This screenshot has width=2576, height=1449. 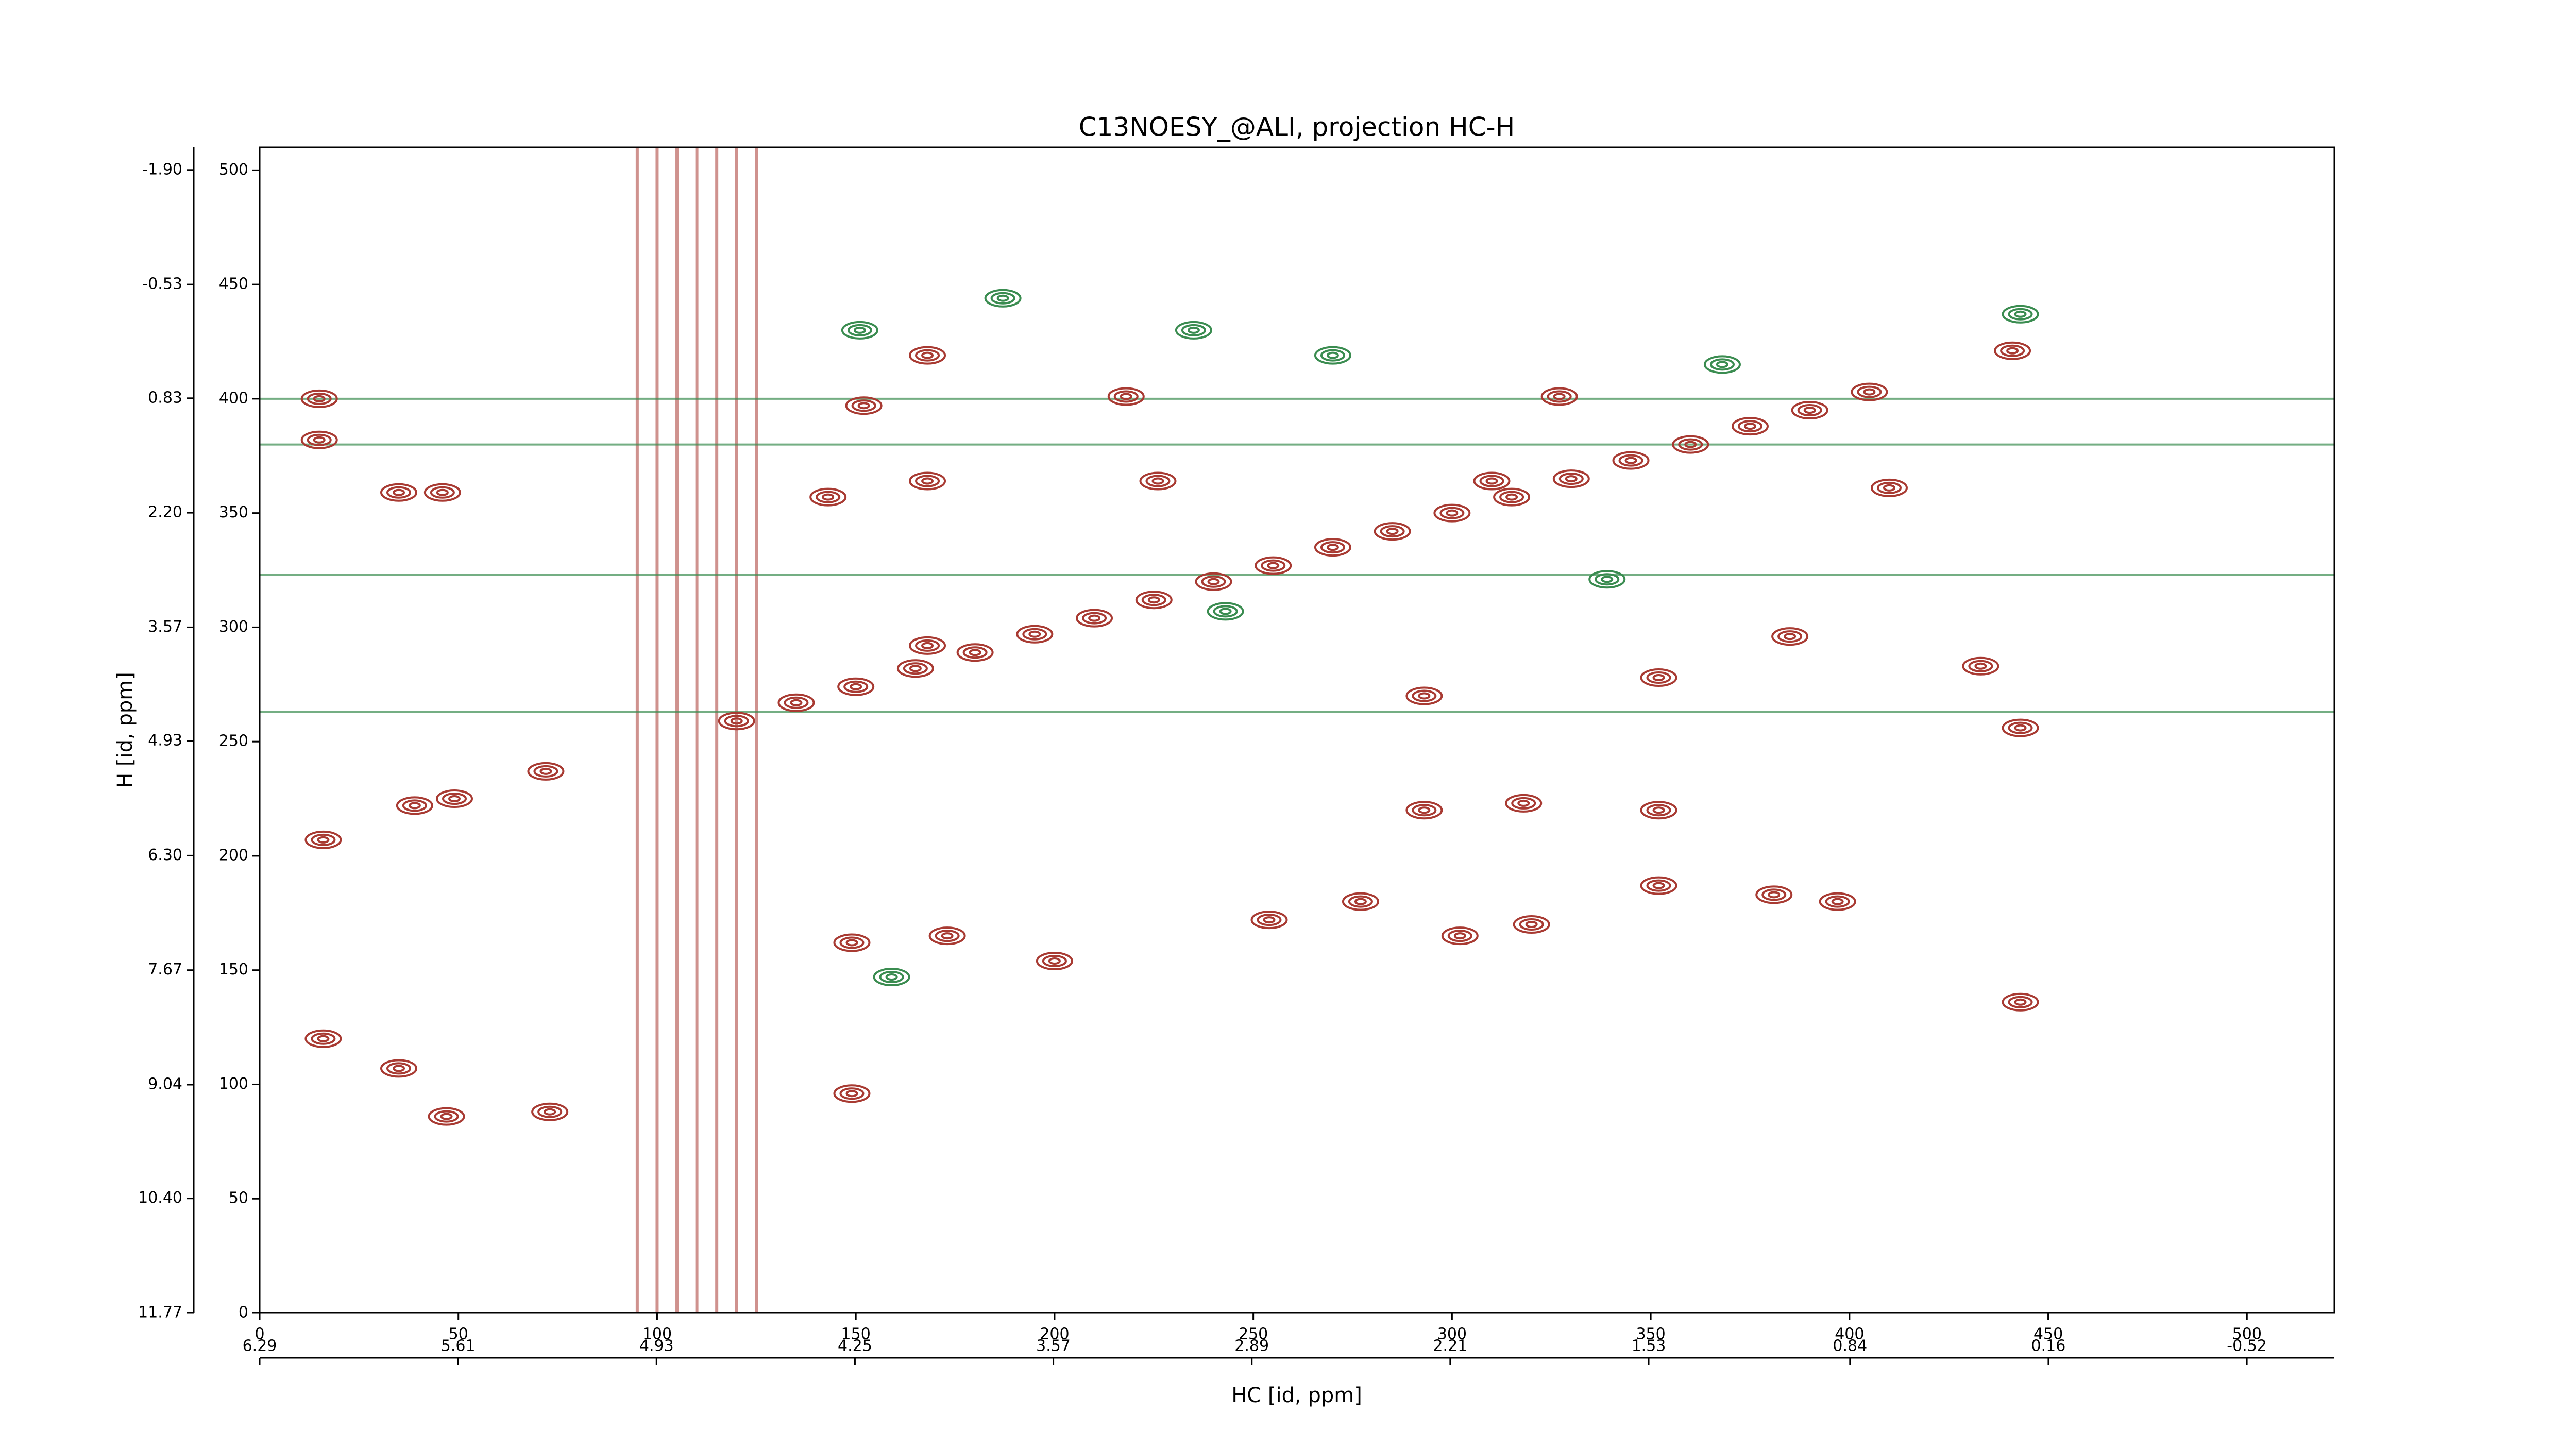 I want to click on x2-tick-label: 2.21, so click(x=1450, y=1346).